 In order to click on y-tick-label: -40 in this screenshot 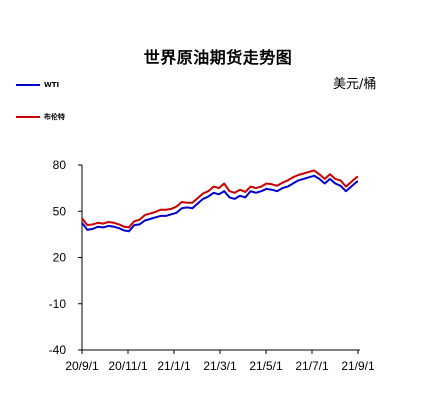, I will do `click(58, 350)`.